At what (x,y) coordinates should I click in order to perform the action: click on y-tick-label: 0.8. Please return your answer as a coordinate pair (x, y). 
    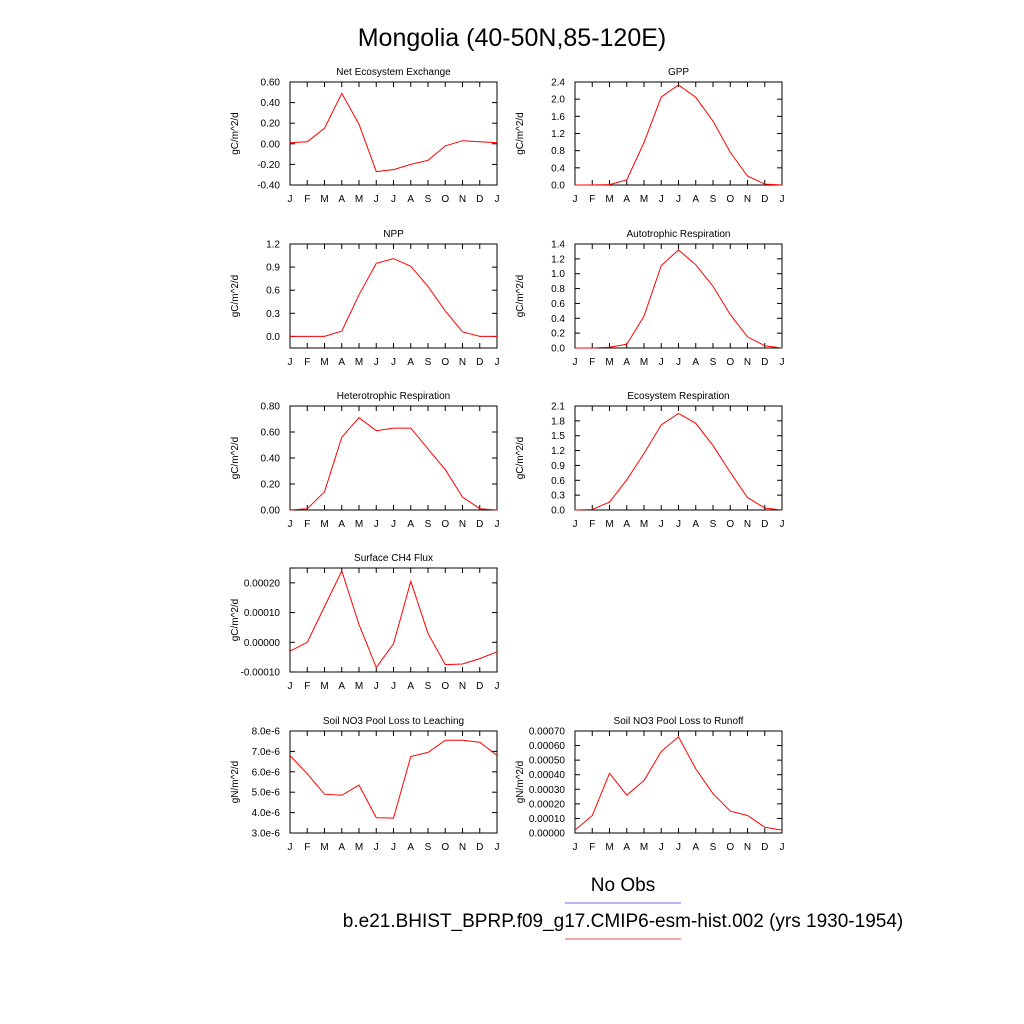
    Looking at the image, I should click on (558, 289).